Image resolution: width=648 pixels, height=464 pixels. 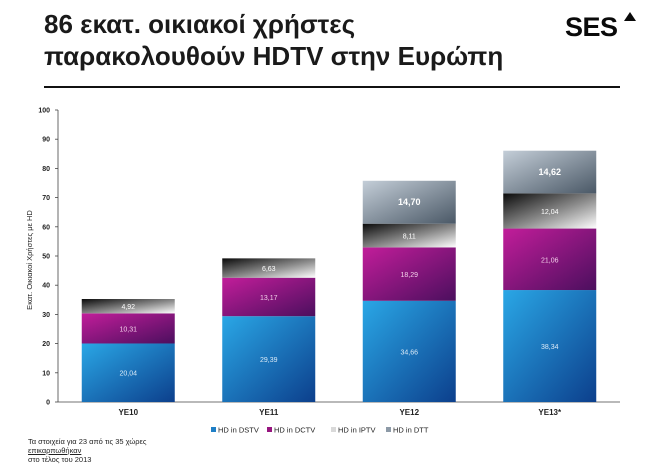 I want to click on y-tick-label: 50, so click(x=46, y=257).